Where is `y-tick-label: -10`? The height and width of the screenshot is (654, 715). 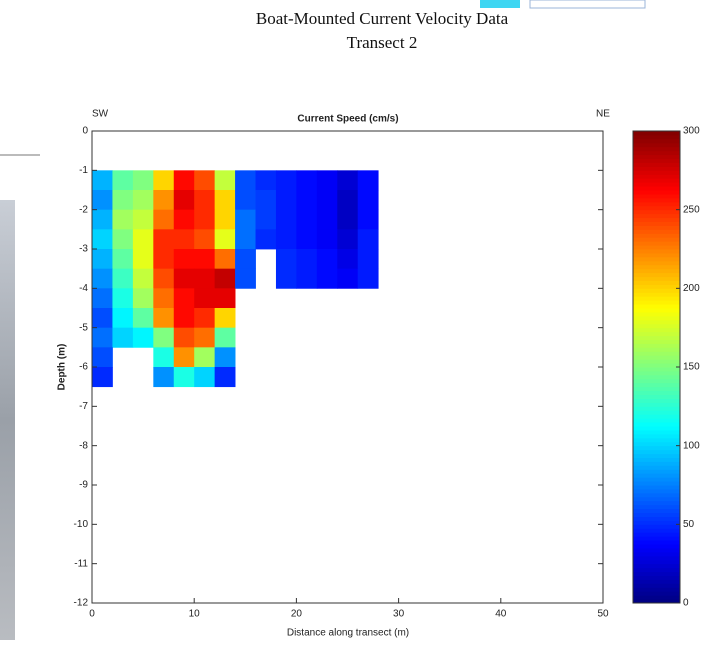
y-tick-label: -10 is located at coordinates (81, 524).